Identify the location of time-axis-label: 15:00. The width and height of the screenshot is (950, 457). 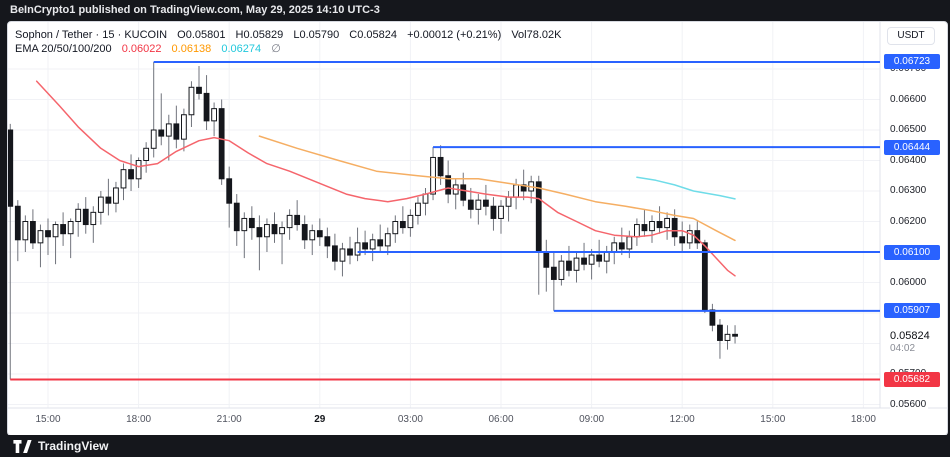
(48, 419).